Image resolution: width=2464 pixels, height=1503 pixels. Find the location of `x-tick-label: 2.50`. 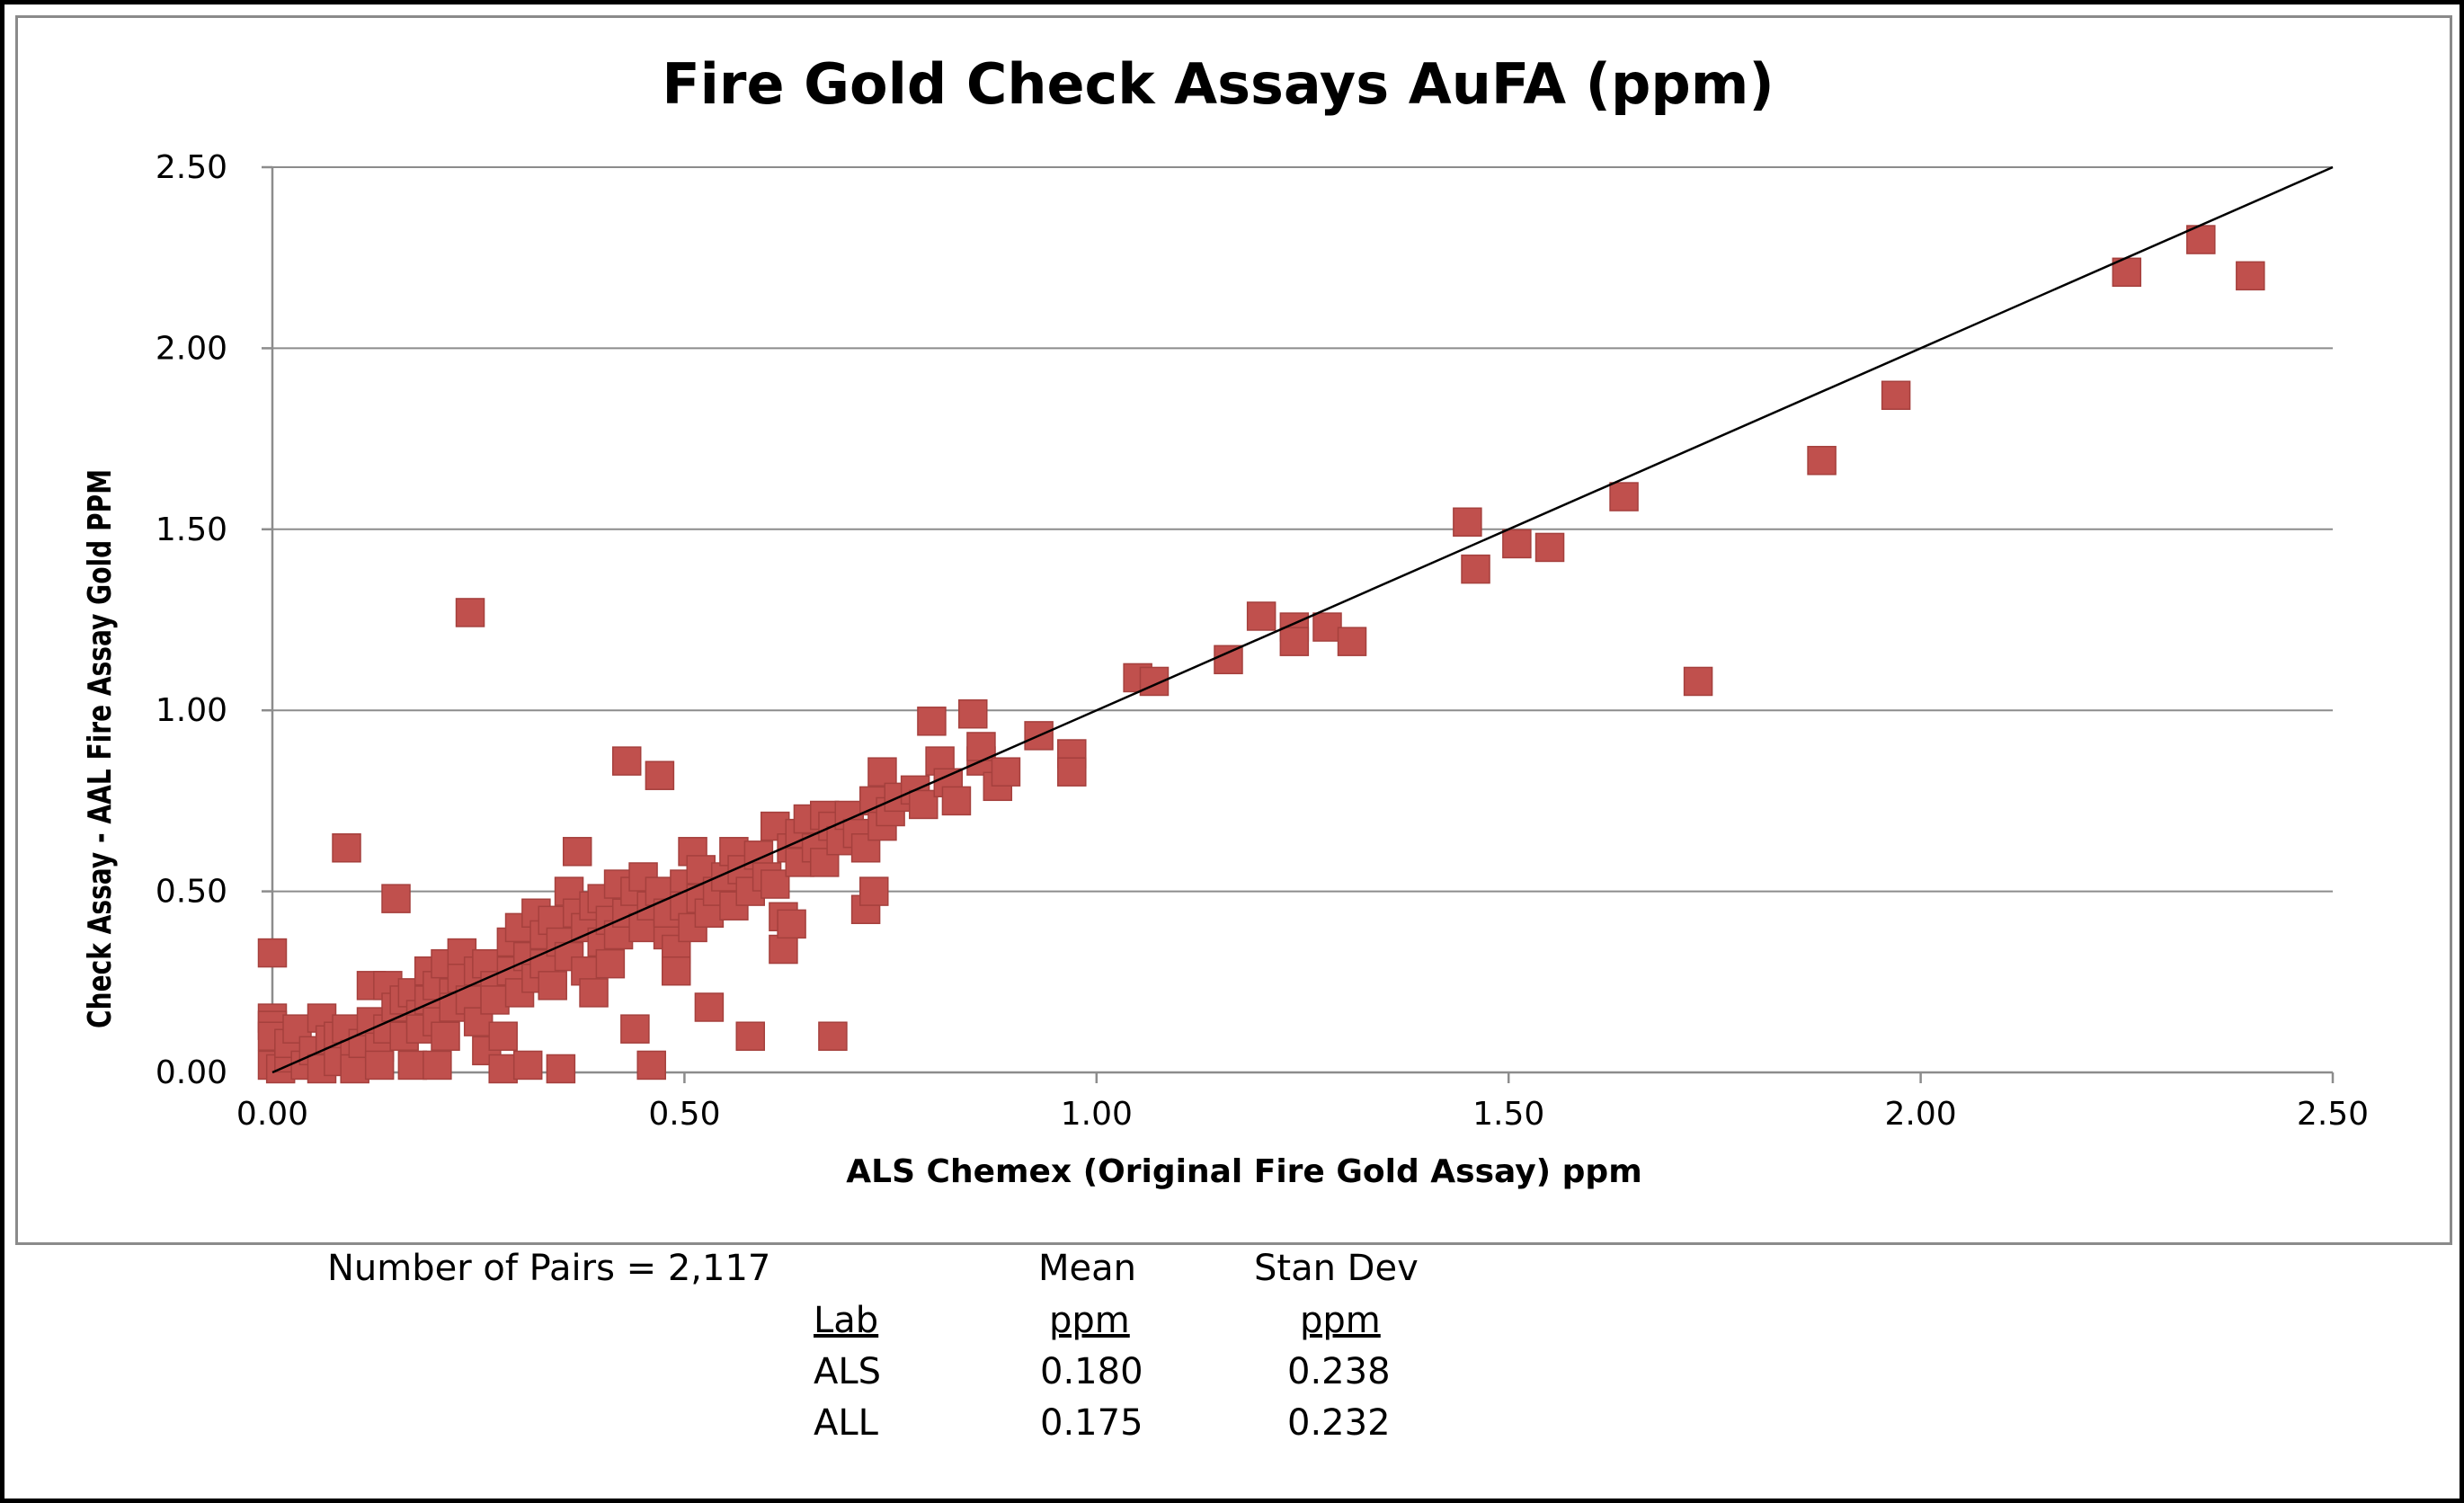

x-tick-label: 2.50 is located at coordinates (2333, 1114).